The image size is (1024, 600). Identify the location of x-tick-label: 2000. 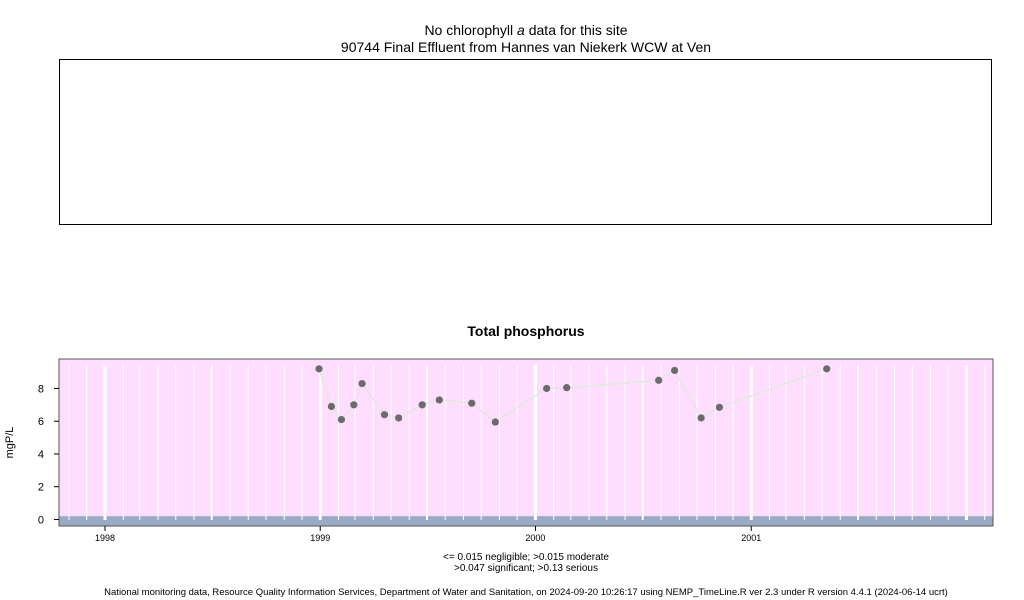
(535, 538).